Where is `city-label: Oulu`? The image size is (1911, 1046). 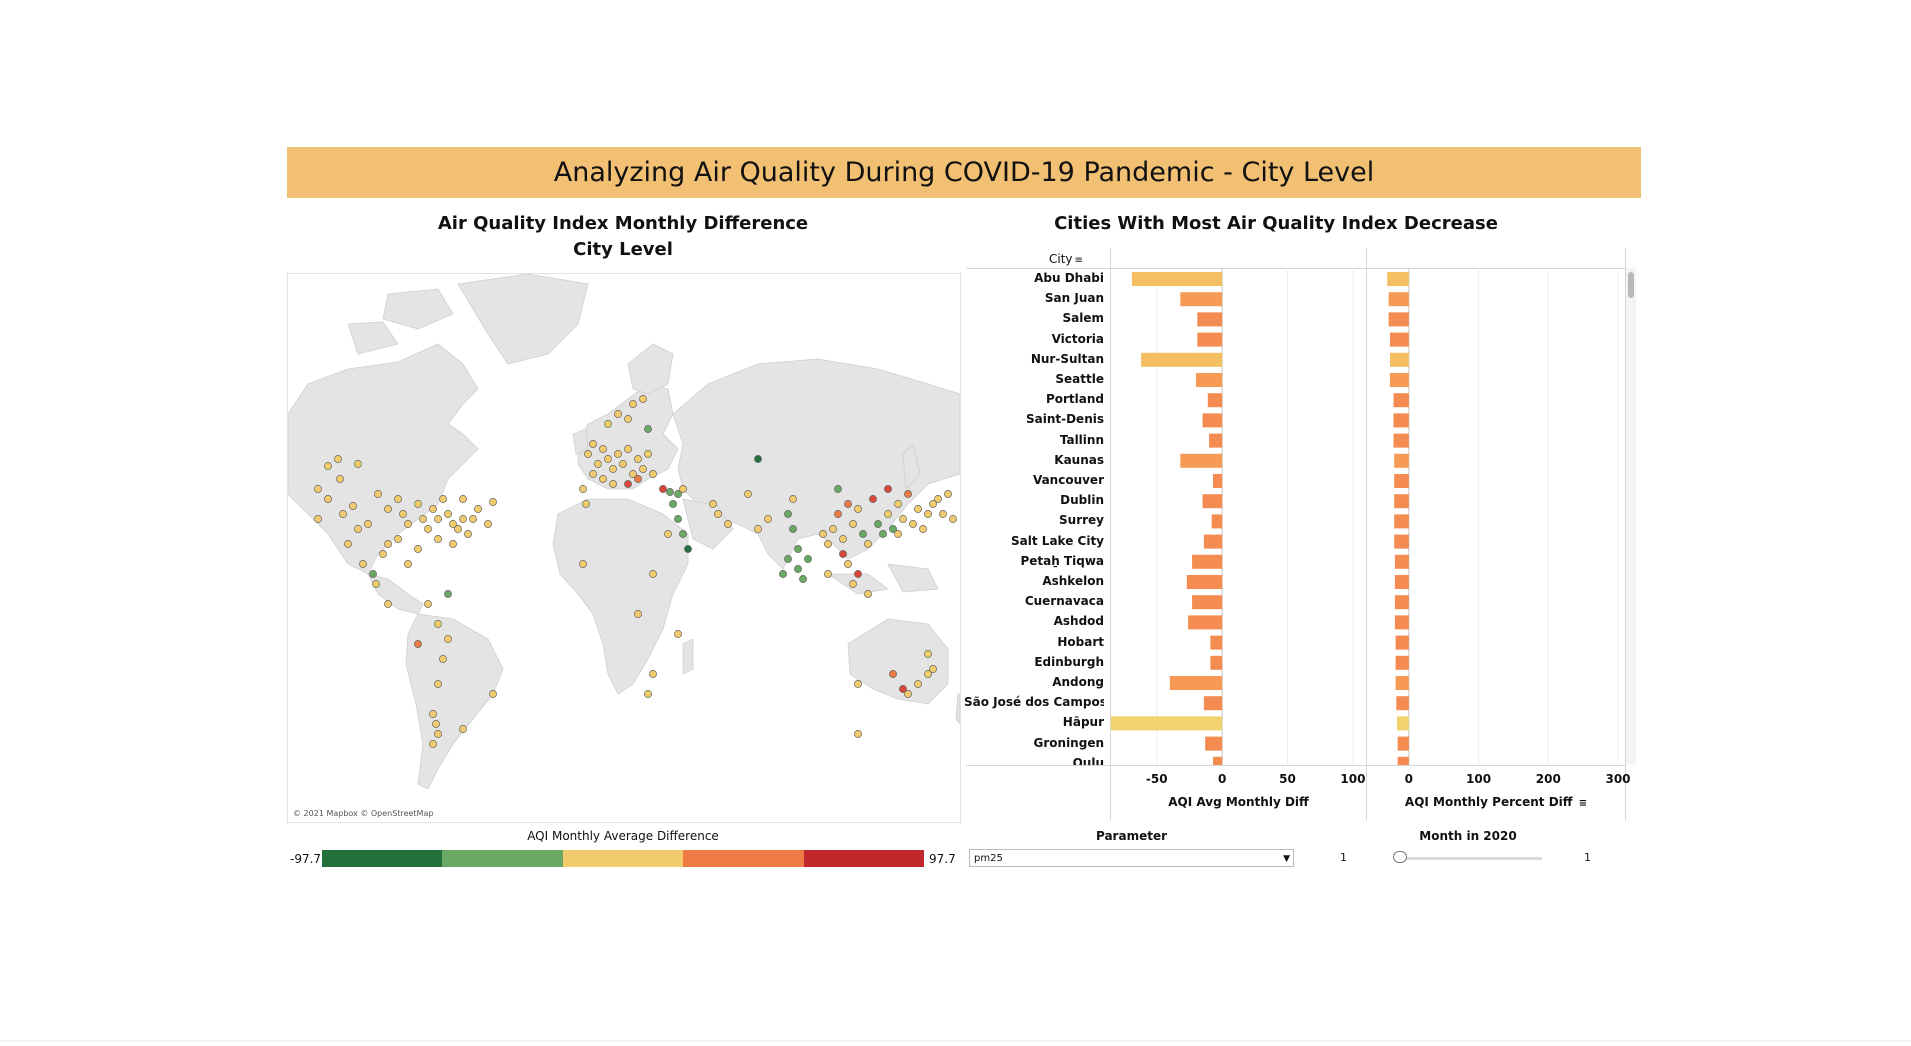 city-label: Oulu is located at coordinates (1088, 760).